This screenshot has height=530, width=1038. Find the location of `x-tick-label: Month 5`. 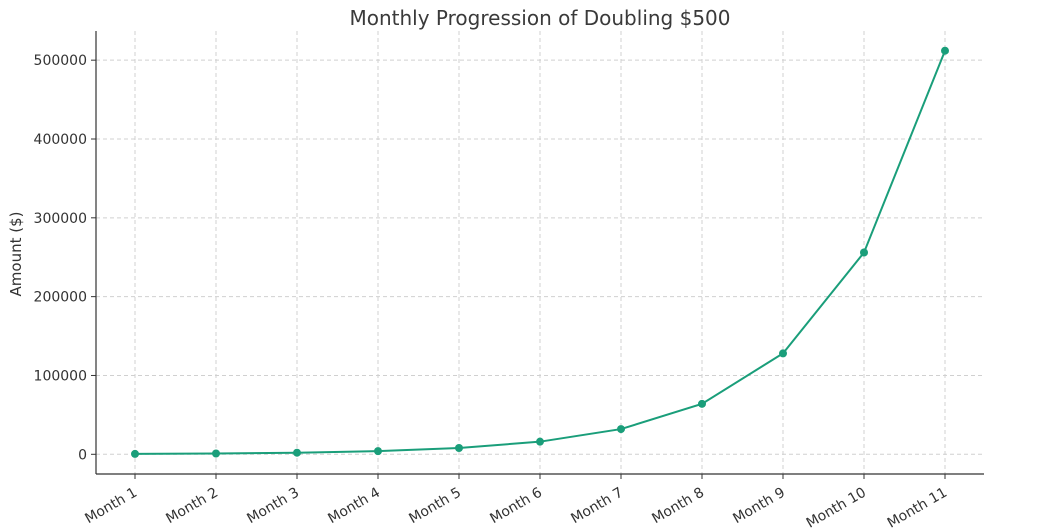

x-tick-label: Month 5 is located at coordinates (435, 506).